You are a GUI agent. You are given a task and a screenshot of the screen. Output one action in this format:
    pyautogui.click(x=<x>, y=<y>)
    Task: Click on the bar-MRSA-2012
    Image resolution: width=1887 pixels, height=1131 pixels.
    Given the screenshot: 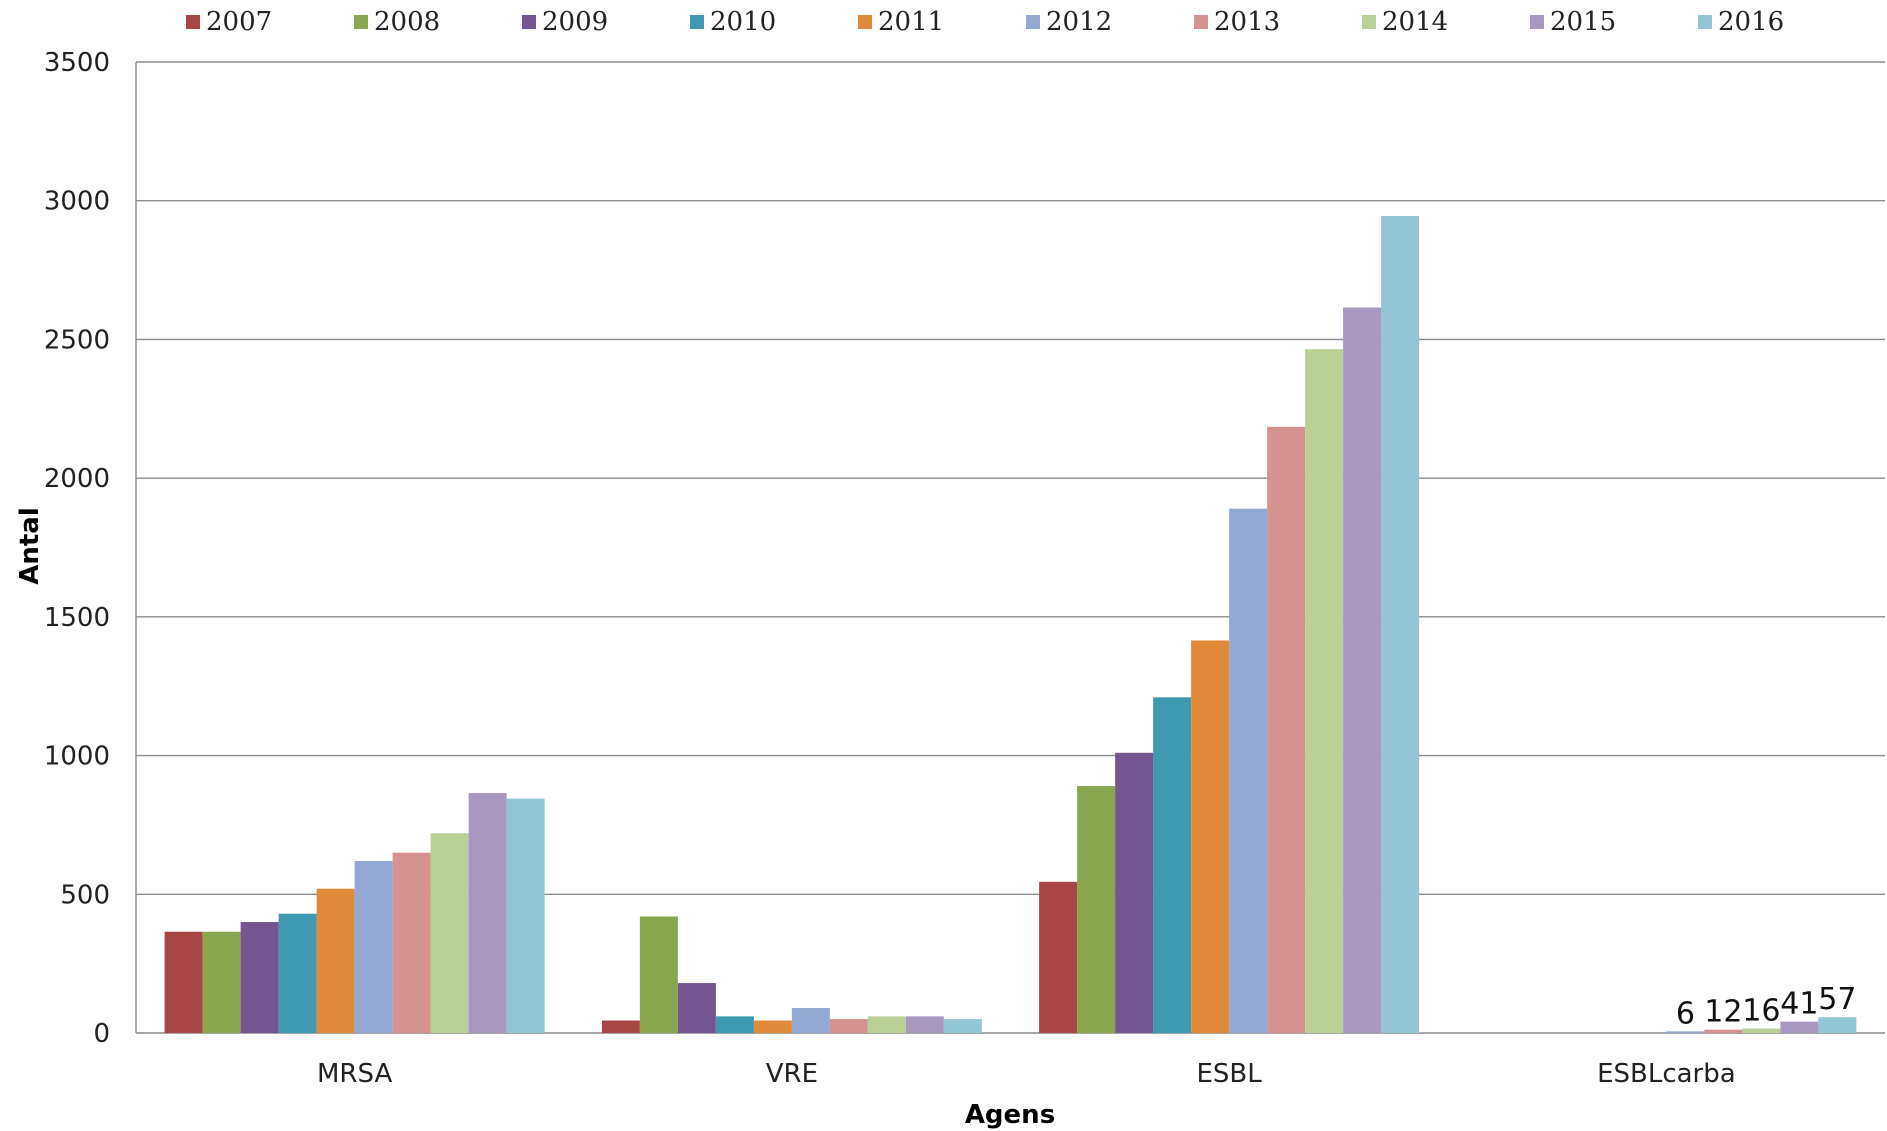 What is the action you would take?
    pyautogui.click(x=373, y=946)
    